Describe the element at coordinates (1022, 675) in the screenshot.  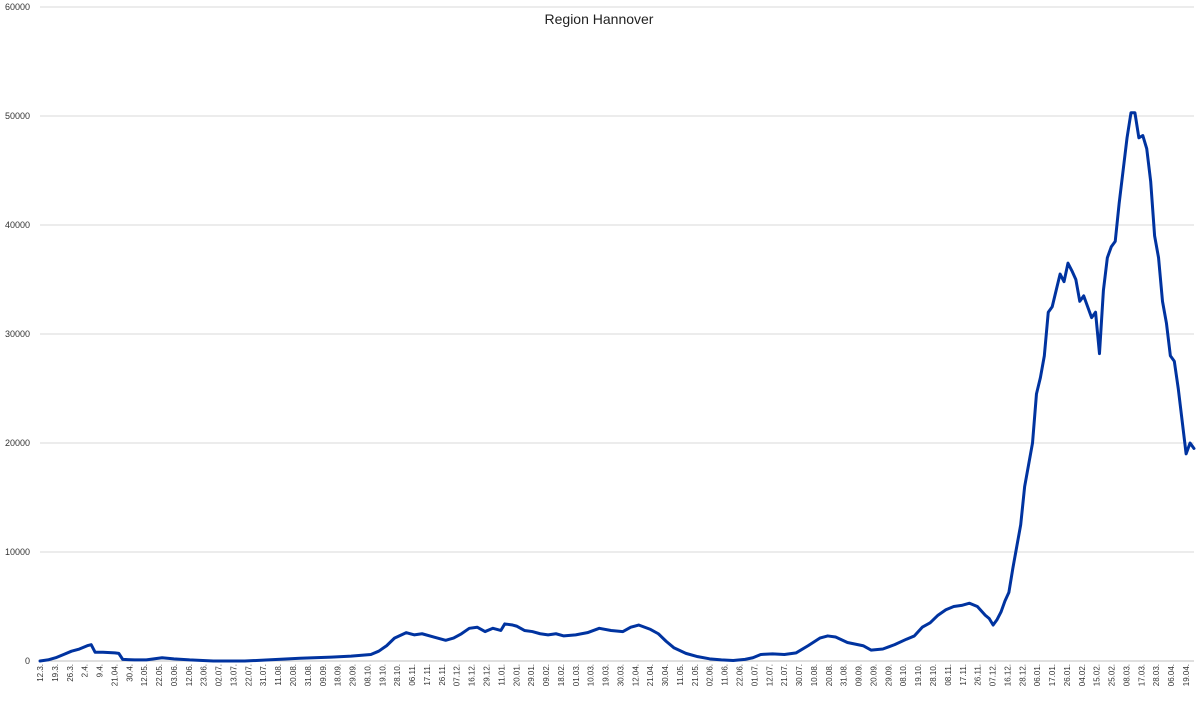
I see `x-tick-label: 28.12.` at that location.